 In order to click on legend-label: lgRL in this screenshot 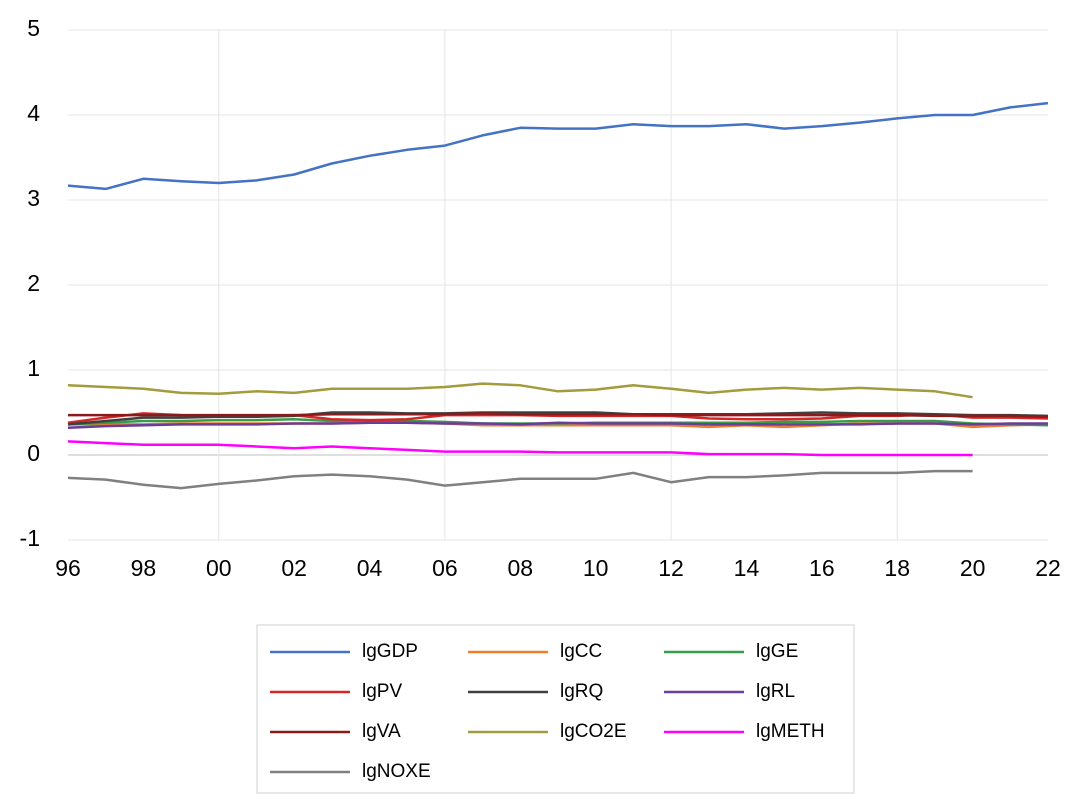, I will do `click(775, 691)`.